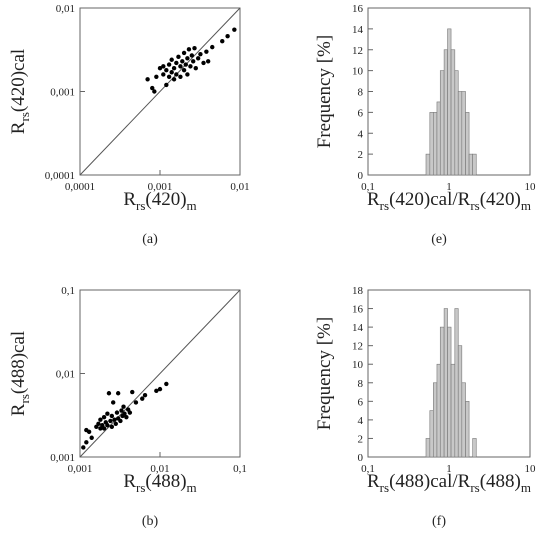 The width and height of the screenshot is (540, 550). I want to click on y-tick-label: 0,0001, so click(60, 176).